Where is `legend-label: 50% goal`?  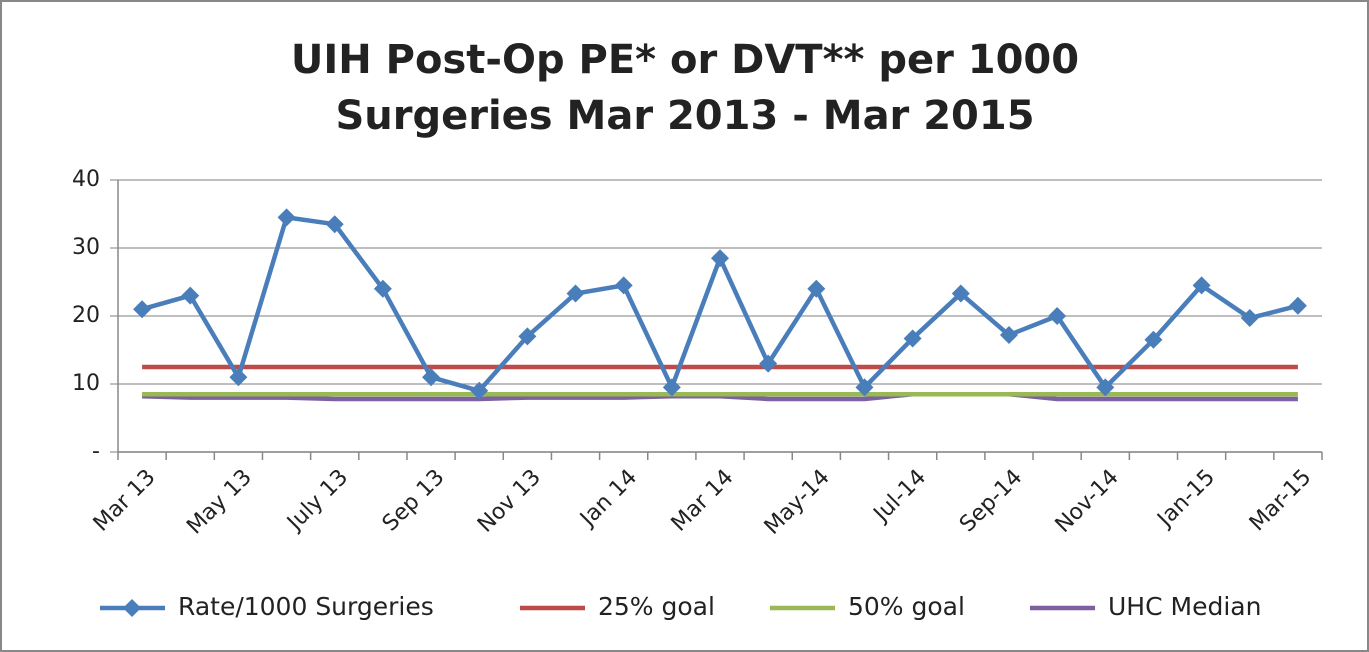
legend-label: 50% goal is located at coordinates (906, 606).